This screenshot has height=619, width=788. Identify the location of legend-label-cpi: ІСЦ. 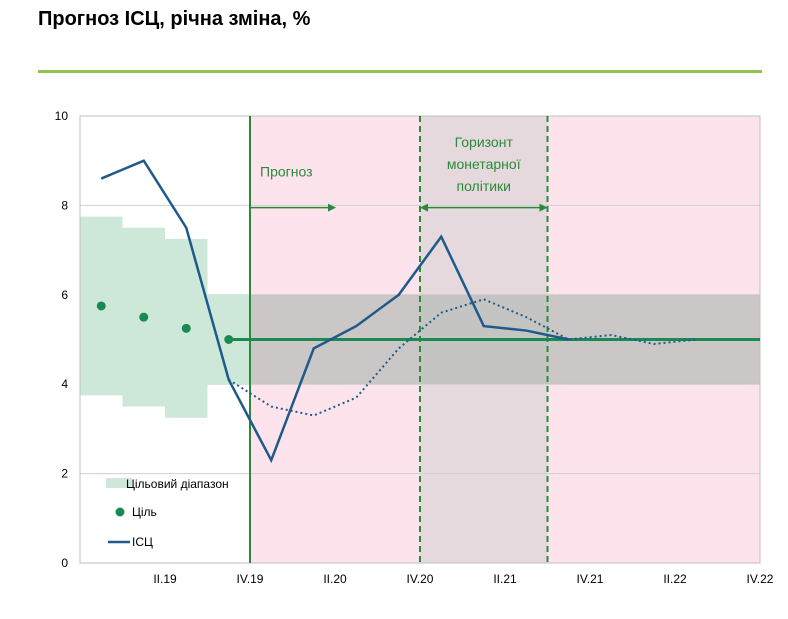
(142, 542).